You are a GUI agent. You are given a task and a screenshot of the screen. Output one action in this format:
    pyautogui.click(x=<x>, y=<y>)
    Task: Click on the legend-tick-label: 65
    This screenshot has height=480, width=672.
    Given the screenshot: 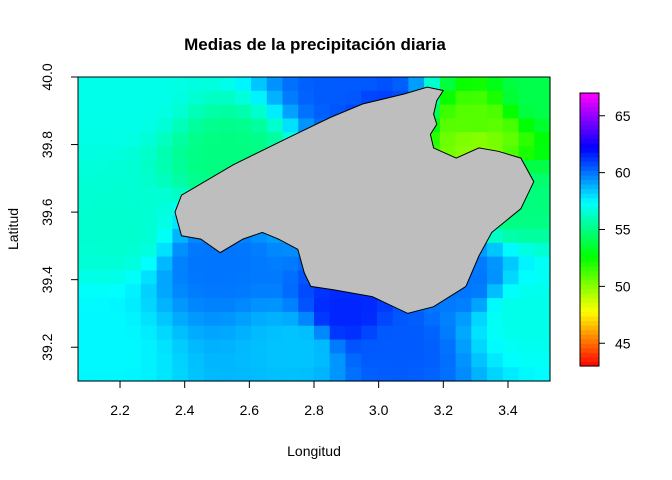 What is the action you would take?
    pyautogui.click(x=623, y=116)
    